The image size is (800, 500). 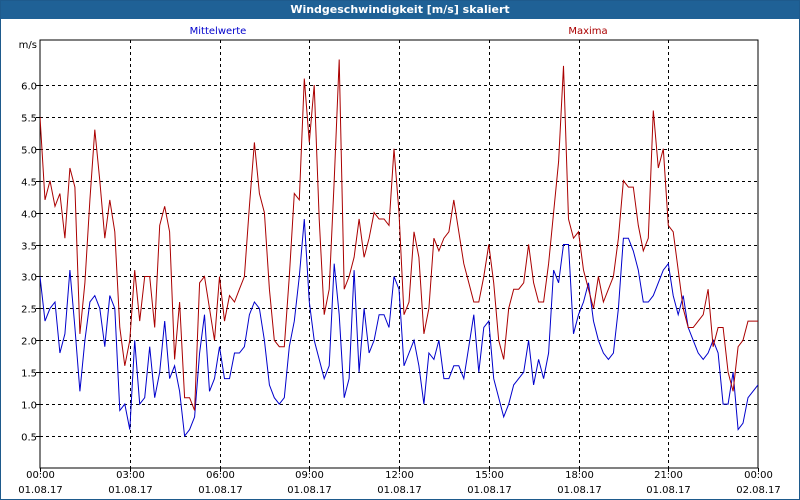 What do you see at coordinates (489, 475) in the screenshot?
I see `x-tick-time: 15:00` at bounding box center [489, 475].